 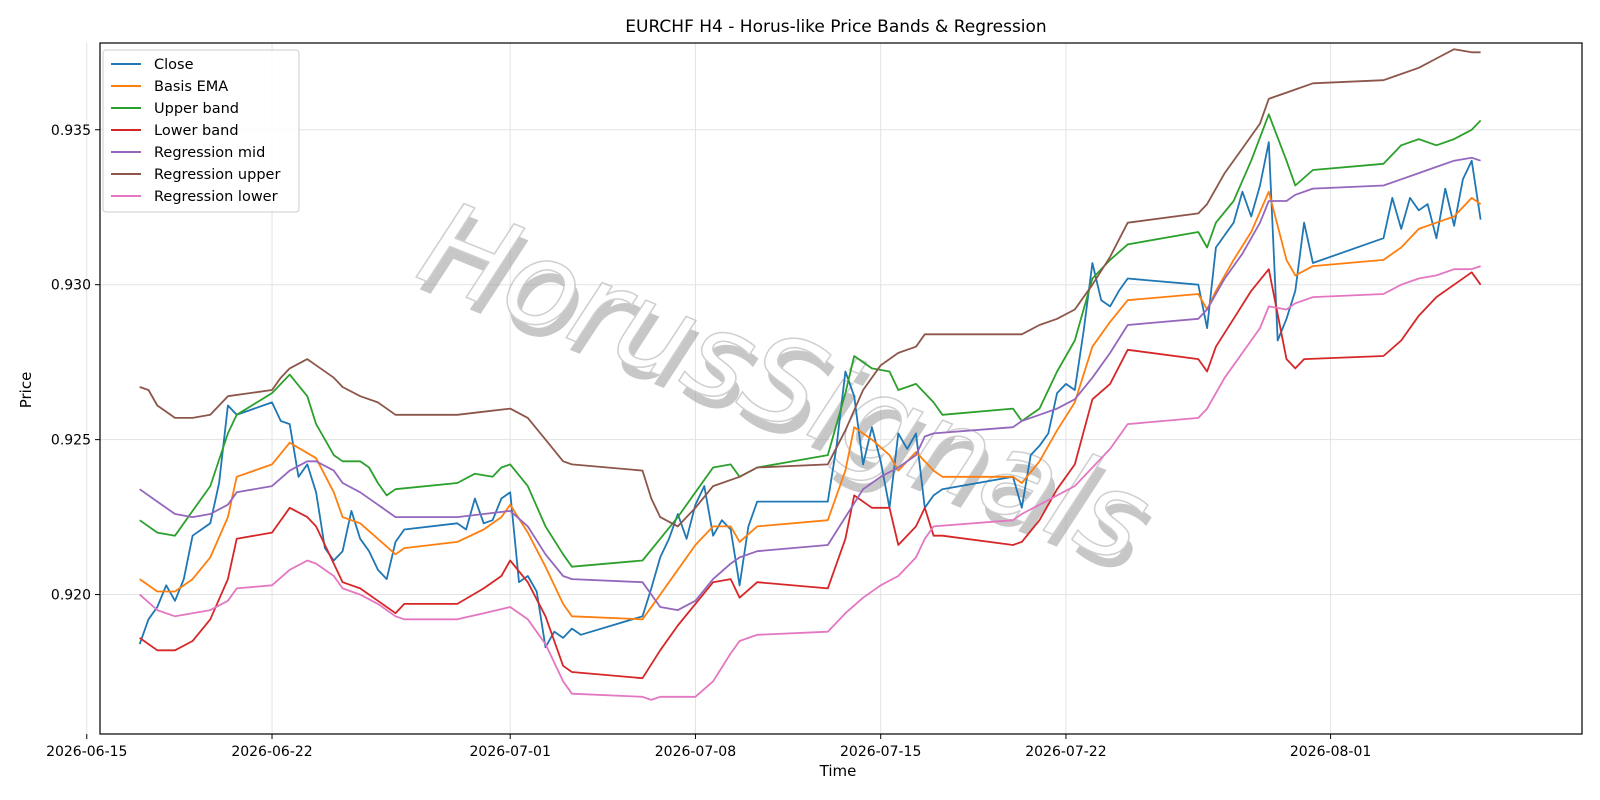 I want to click on y-tick-label: 0.935, so click(x=71, y=131).